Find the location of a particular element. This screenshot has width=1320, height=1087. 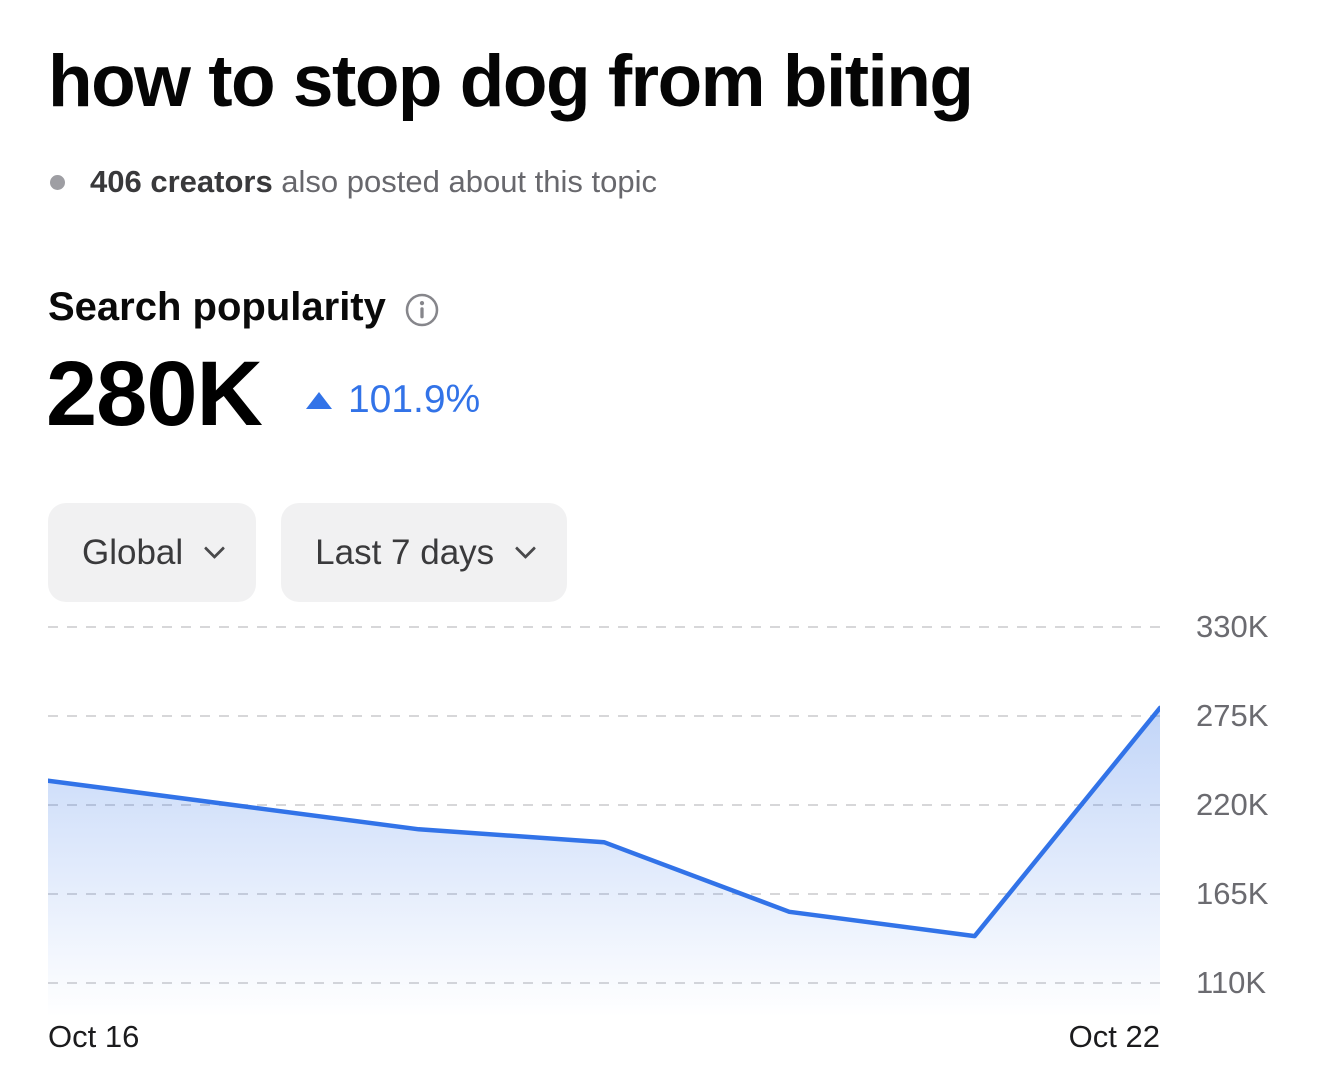

creators-rest: also posted about this topic is located at coordinates (464, 181).